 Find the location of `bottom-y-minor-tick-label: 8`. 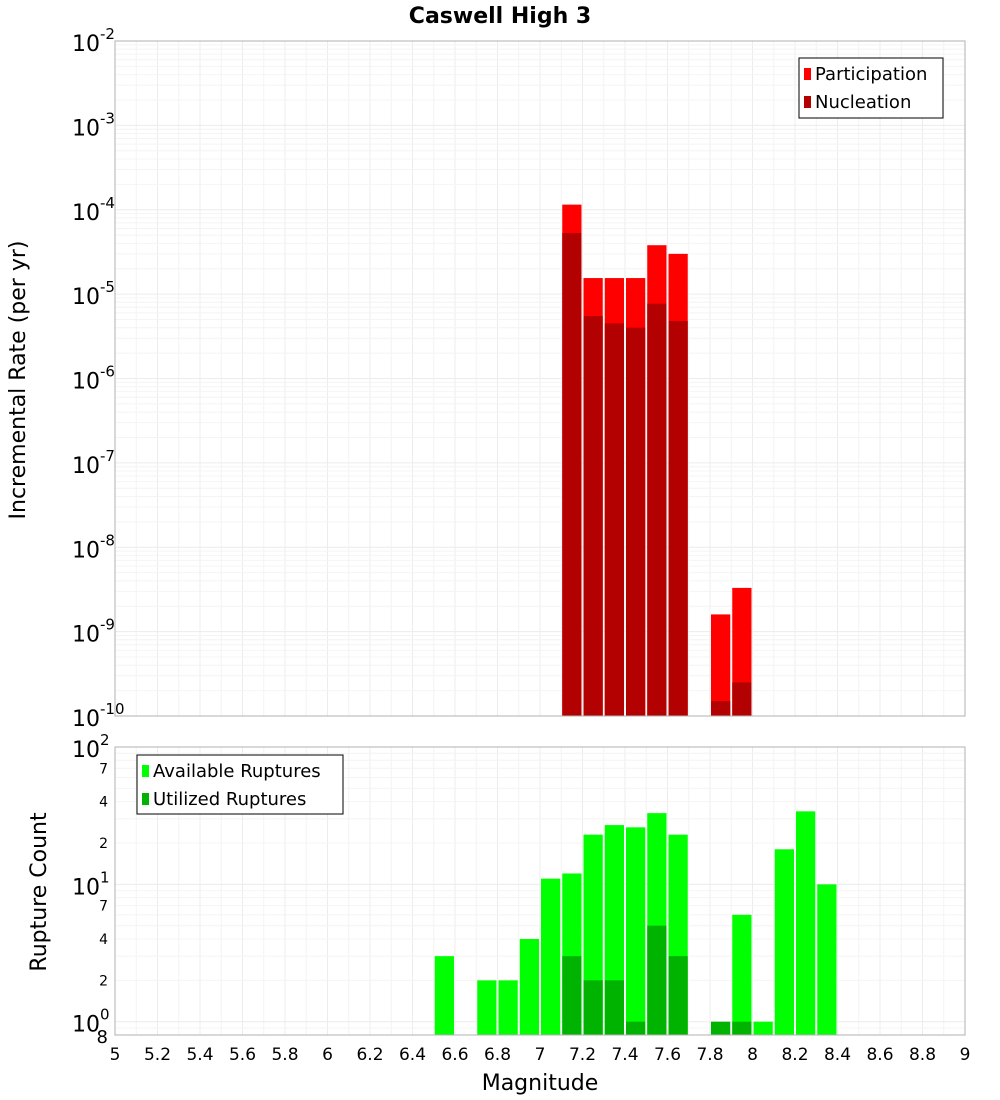

bottom-y-minor-tick-label: 8 is located at coordinates (102, 1037).